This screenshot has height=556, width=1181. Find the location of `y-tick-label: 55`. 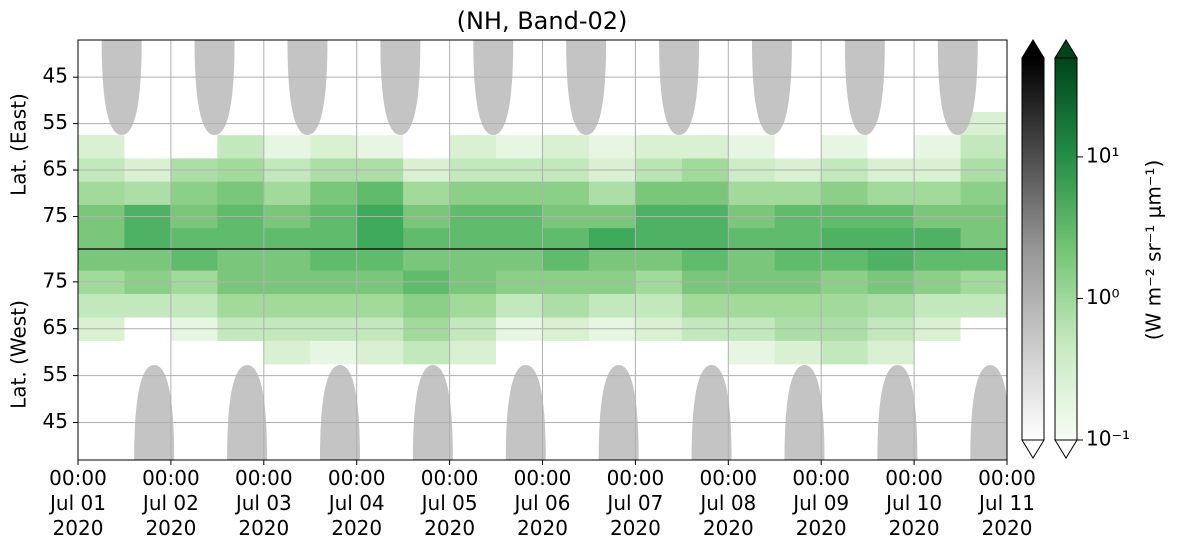

y-tick-label: 55 is located at coordinates (55, 122).